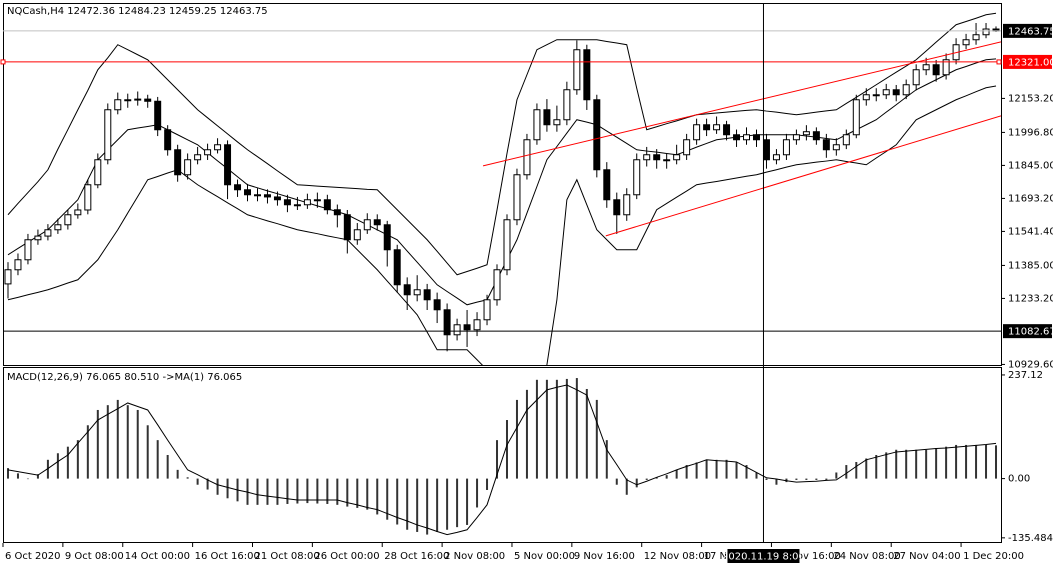 The height and width of the screenshot is (568, 1053). What do you see at coordinates (1030, 165) in the screenshot?
I see `y-tick-label: 11845.00` at bounding box center [1030, 165].